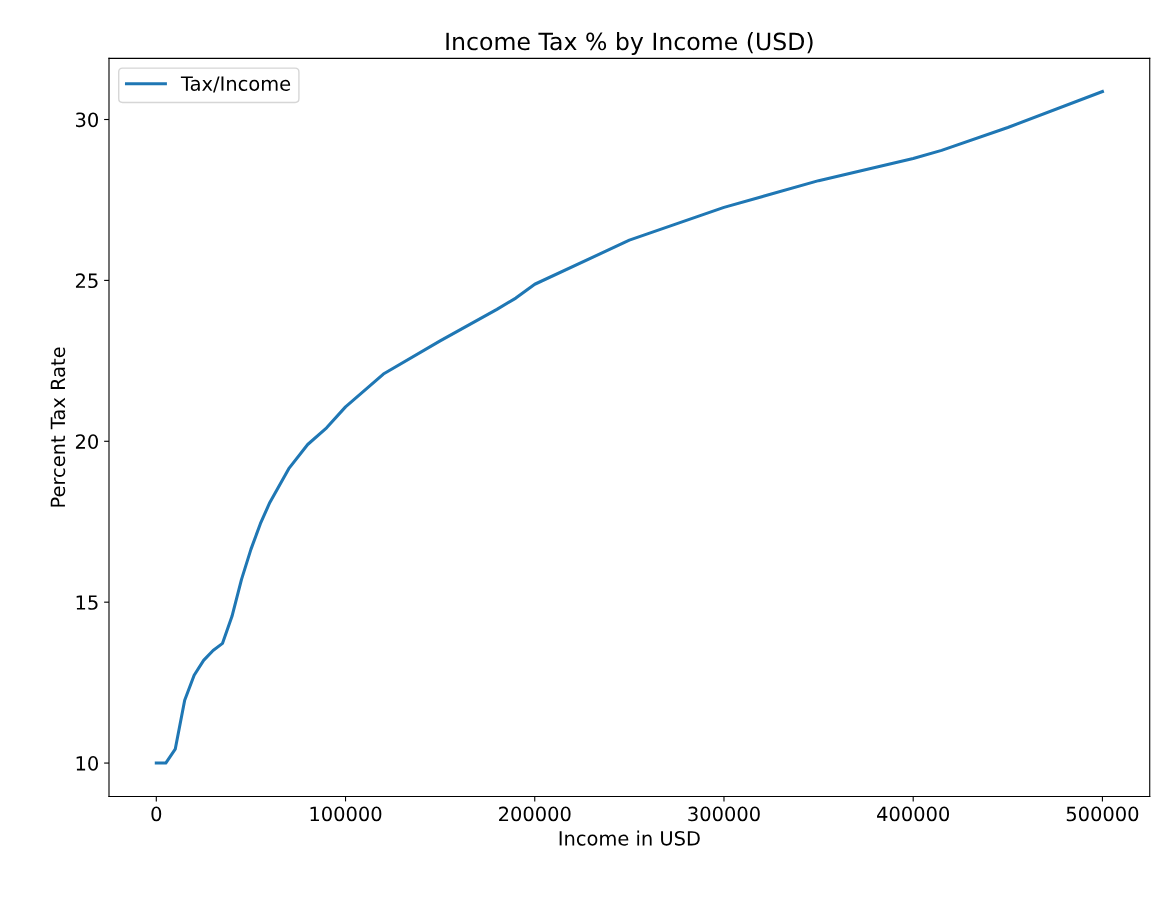 Image resolution: width=1172 pixels, height=898 pixels. What do you see at coordinates (724, 814) in the screenshot?
I see `x-tick-label: 300000` at bounding box center [724, 814].